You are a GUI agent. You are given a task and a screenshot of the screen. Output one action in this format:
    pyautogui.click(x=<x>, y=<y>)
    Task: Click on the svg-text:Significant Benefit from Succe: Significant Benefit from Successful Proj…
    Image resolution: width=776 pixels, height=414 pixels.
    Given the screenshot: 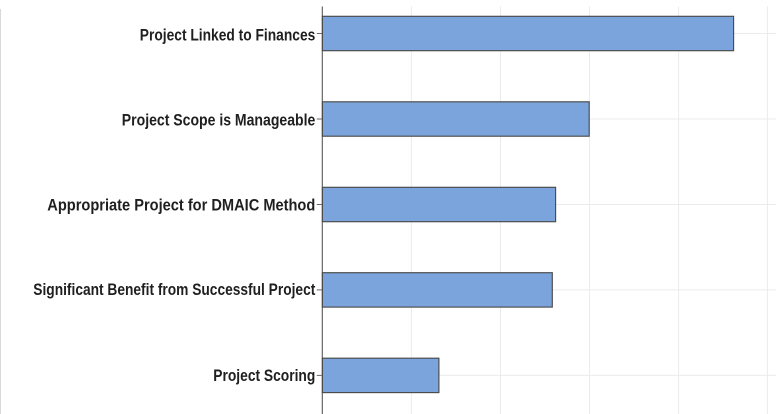 What is the action you would take?
    pyautogui.click(x=174, y=290)
    